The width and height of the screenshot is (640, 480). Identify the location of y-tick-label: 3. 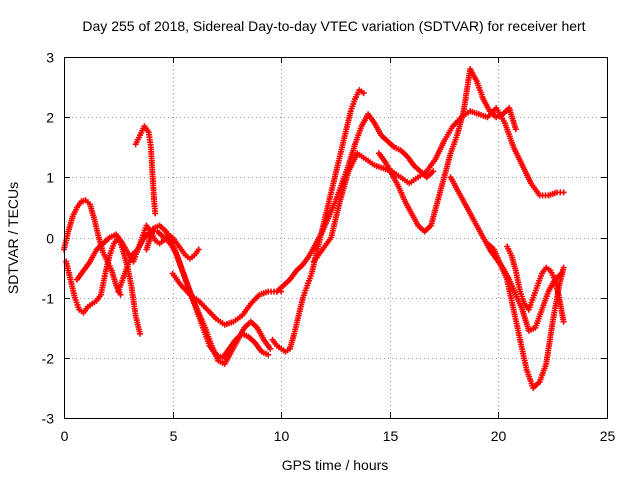
(50, 58).